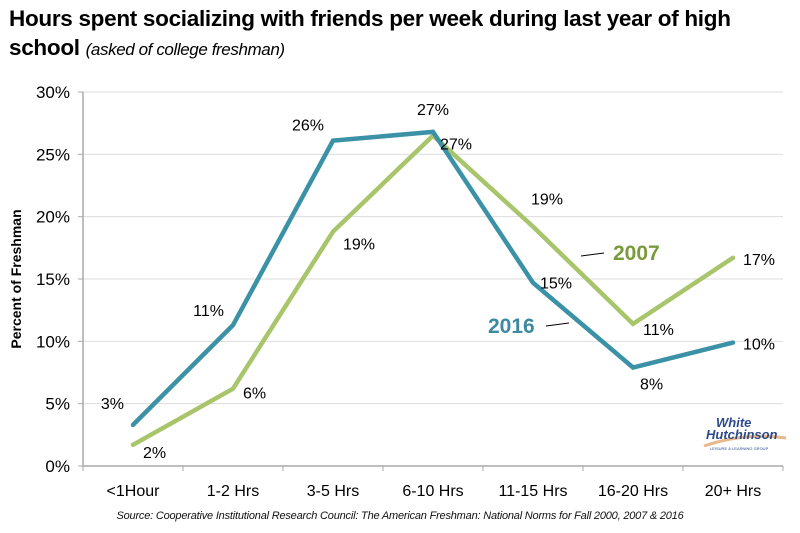 Image resolution: width=800 pixels, height=533 pixels. I want to click on data-label-2016: 10%, so click(759, 345).